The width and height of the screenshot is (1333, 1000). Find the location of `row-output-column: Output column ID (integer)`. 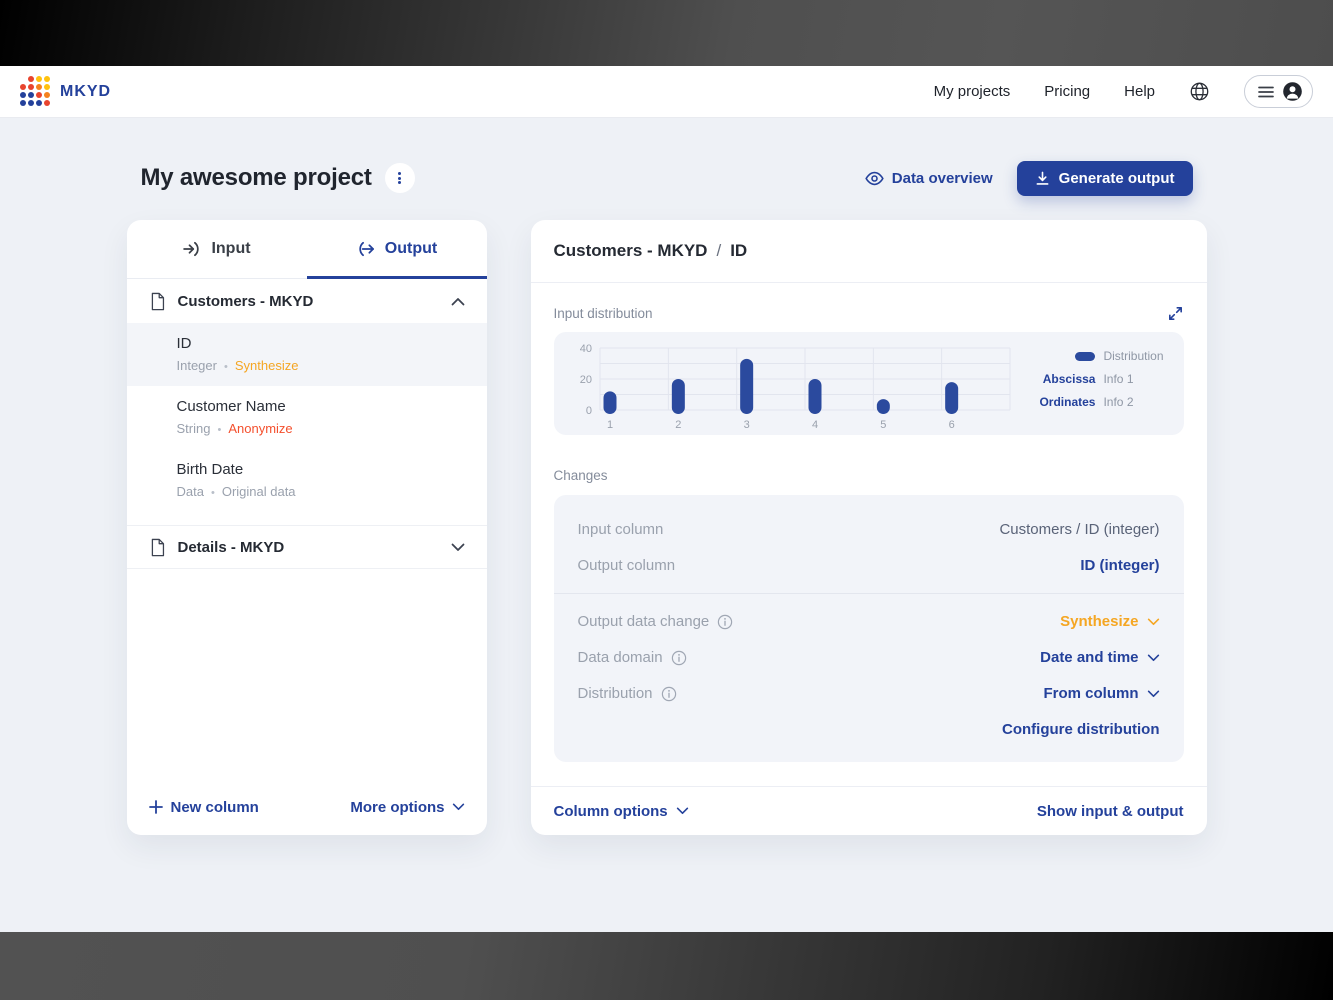

row-output-column: Output column ID (integer) is located at coordinates (868, 565).